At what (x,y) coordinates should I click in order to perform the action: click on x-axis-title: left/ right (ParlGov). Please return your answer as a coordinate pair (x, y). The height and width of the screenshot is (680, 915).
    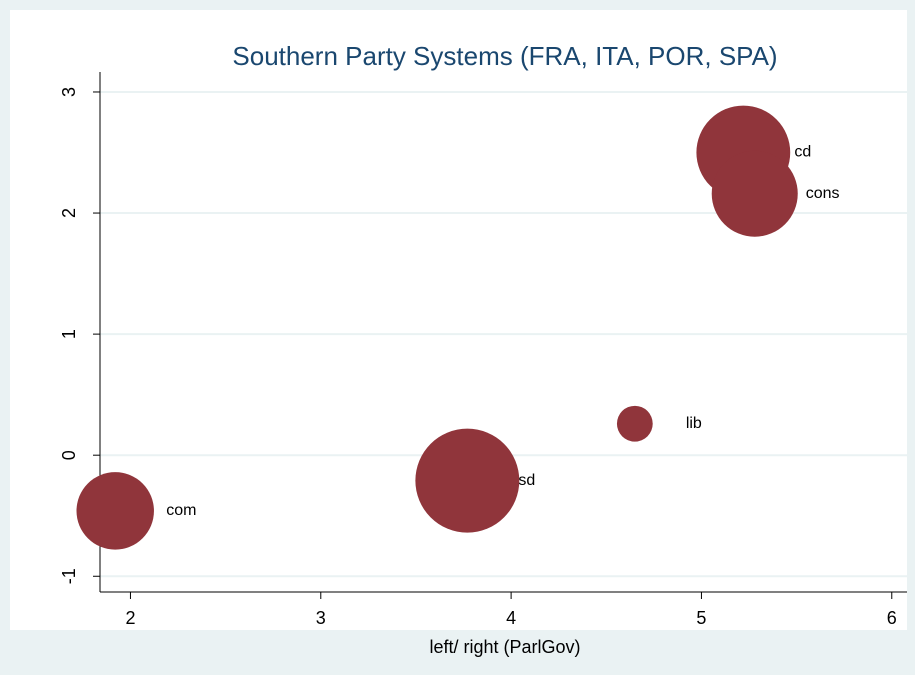
    Looking at the image, I should click on (504, 647).